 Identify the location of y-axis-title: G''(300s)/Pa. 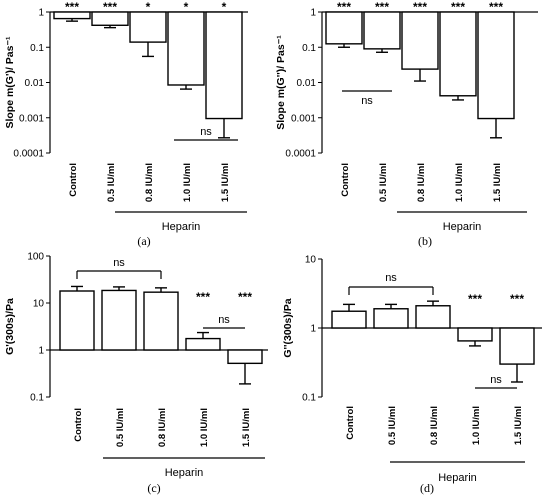
(288, 327).